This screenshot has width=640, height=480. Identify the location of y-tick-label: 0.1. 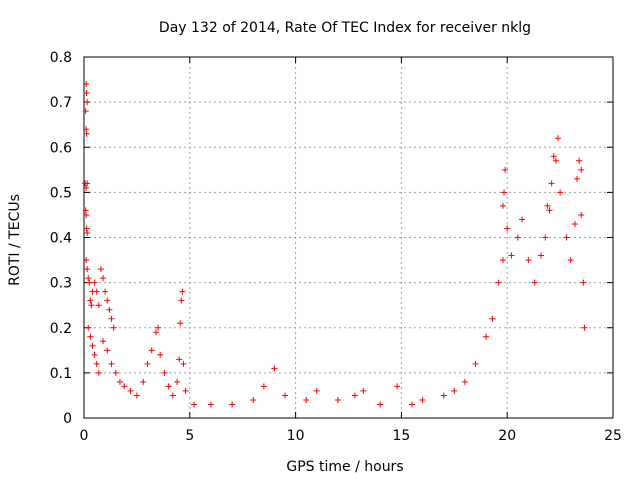
(61, 374).